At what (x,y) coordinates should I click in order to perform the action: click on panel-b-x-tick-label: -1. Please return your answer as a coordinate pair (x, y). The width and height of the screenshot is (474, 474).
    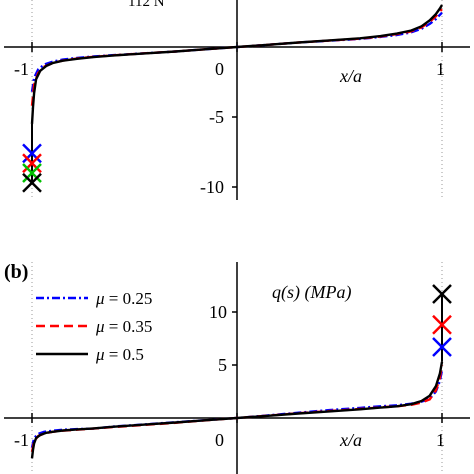
    Looking at the image, I should click on (21, 440).